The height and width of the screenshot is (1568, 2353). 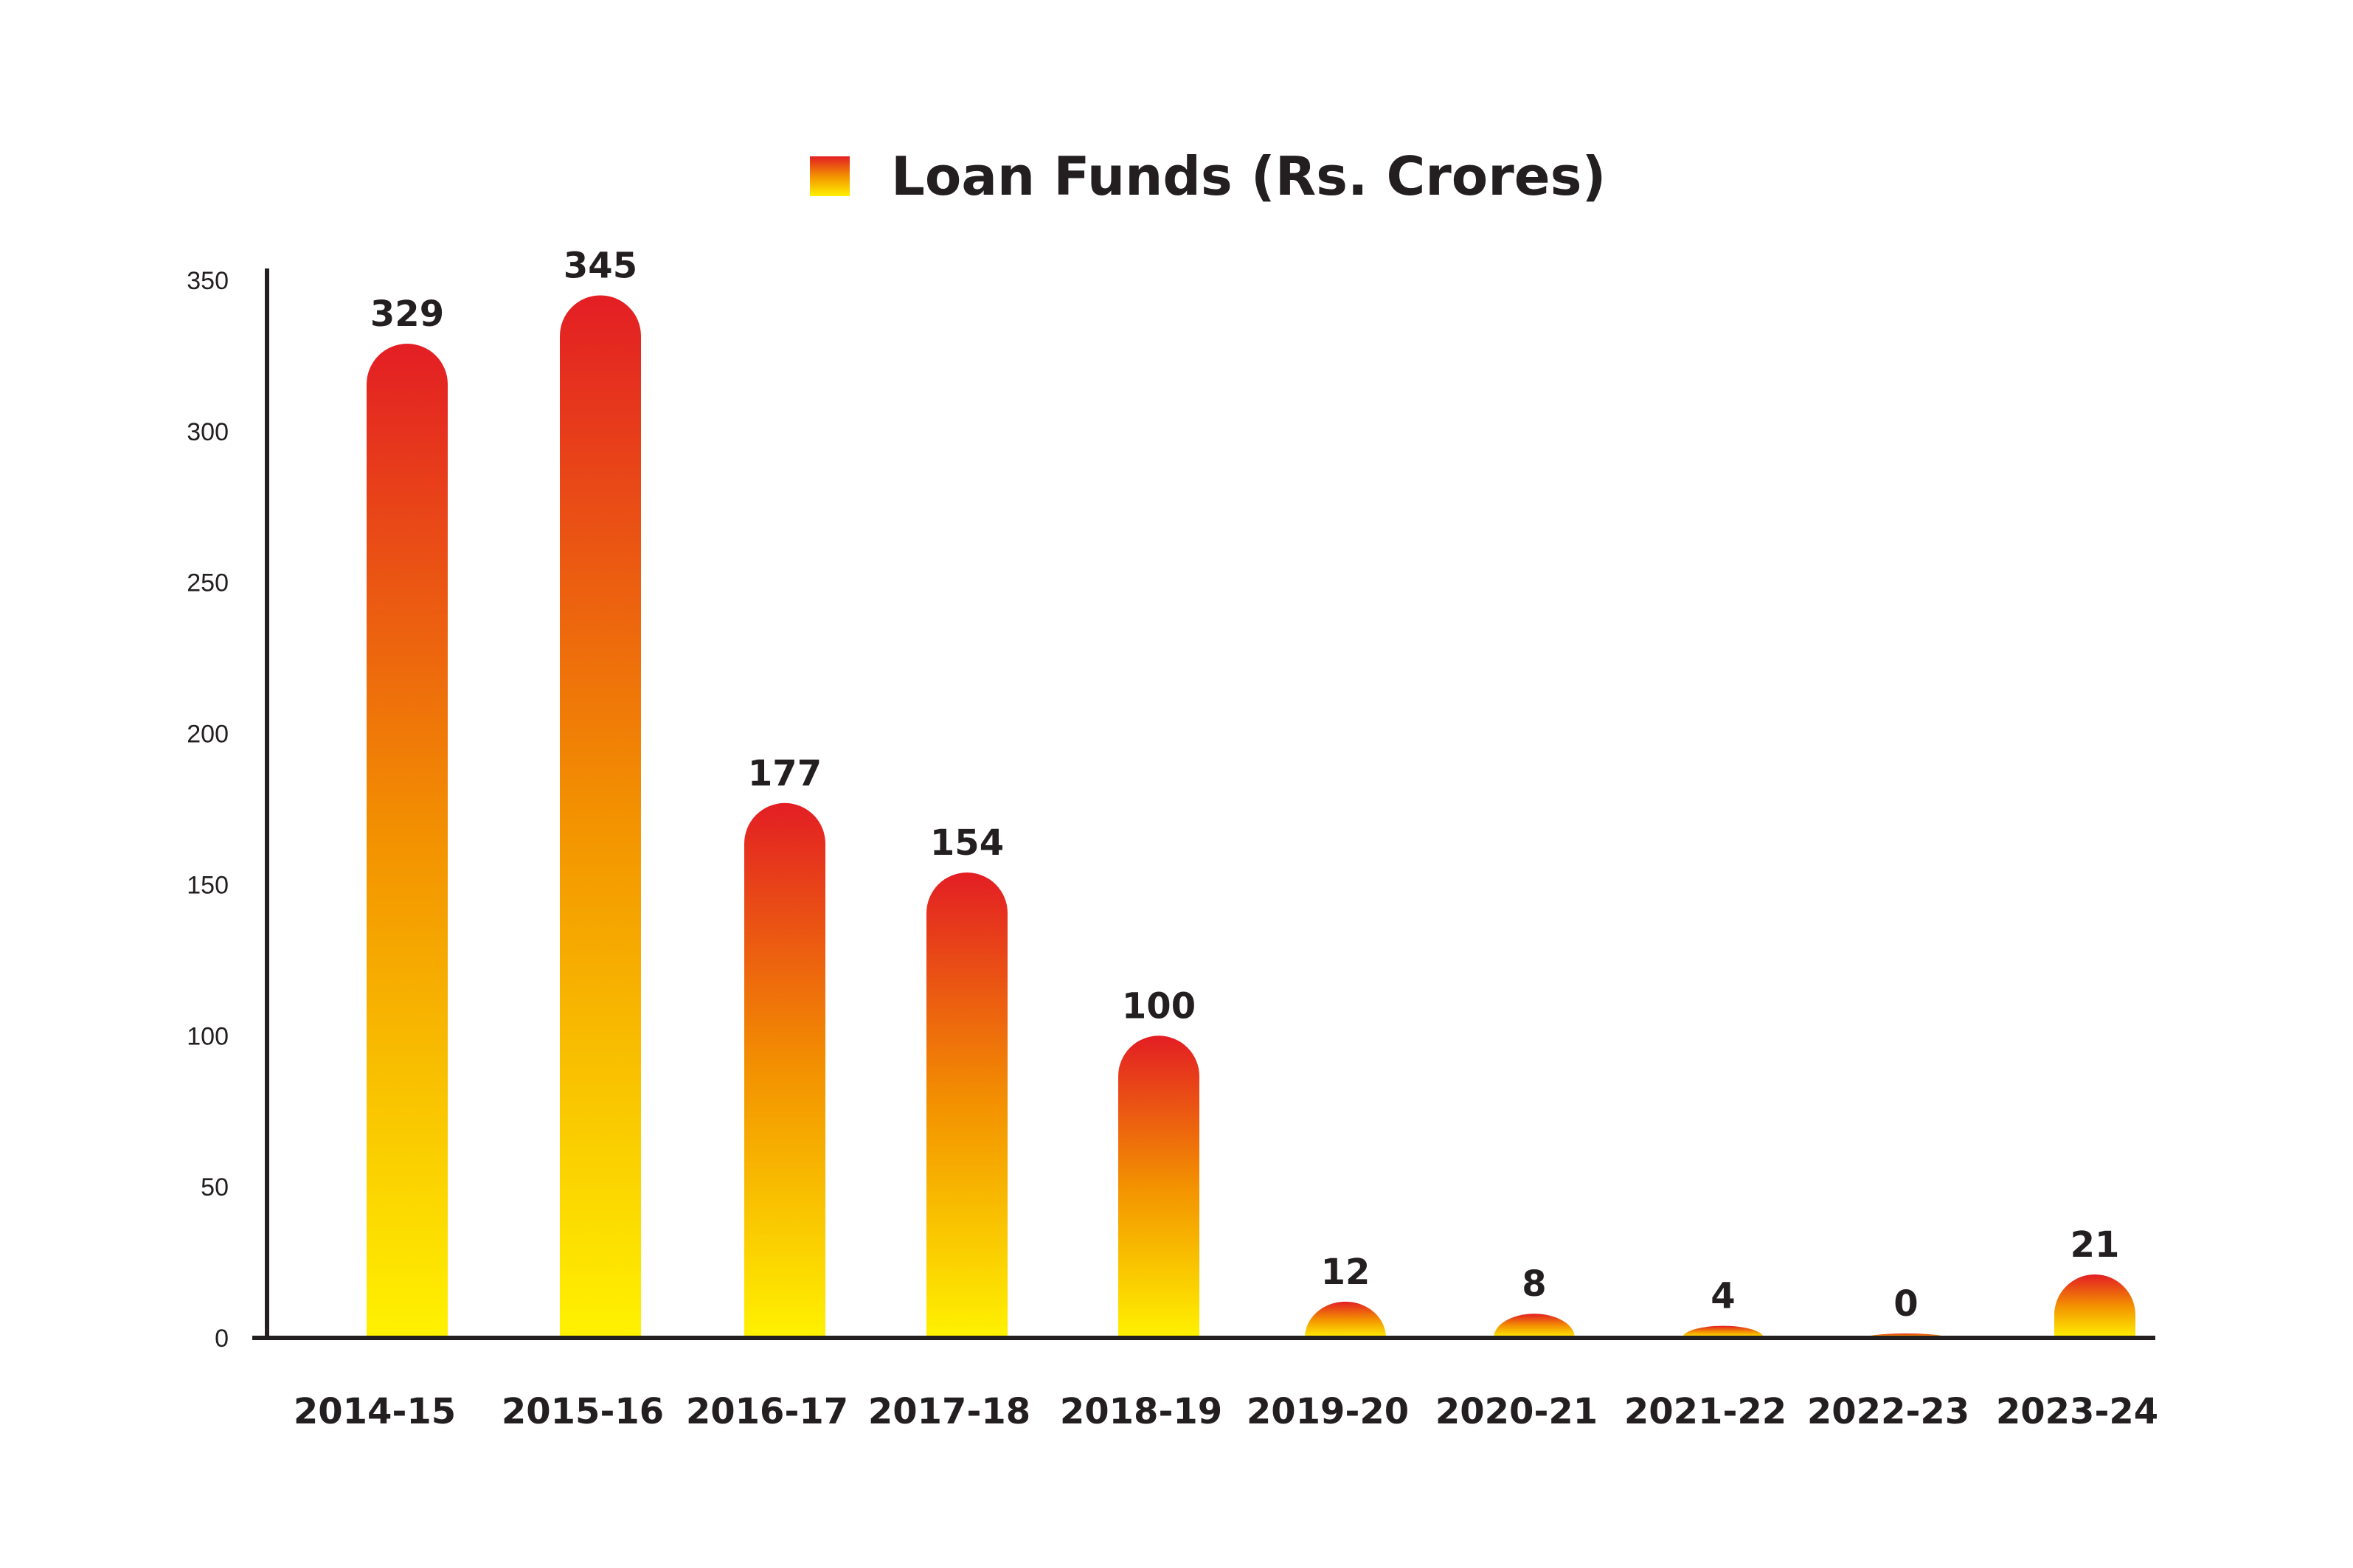 What do you see at coordinates (1905, 1304) in the screenshot?
I see `data-label: 0` at bounding box center [1905, 1304].